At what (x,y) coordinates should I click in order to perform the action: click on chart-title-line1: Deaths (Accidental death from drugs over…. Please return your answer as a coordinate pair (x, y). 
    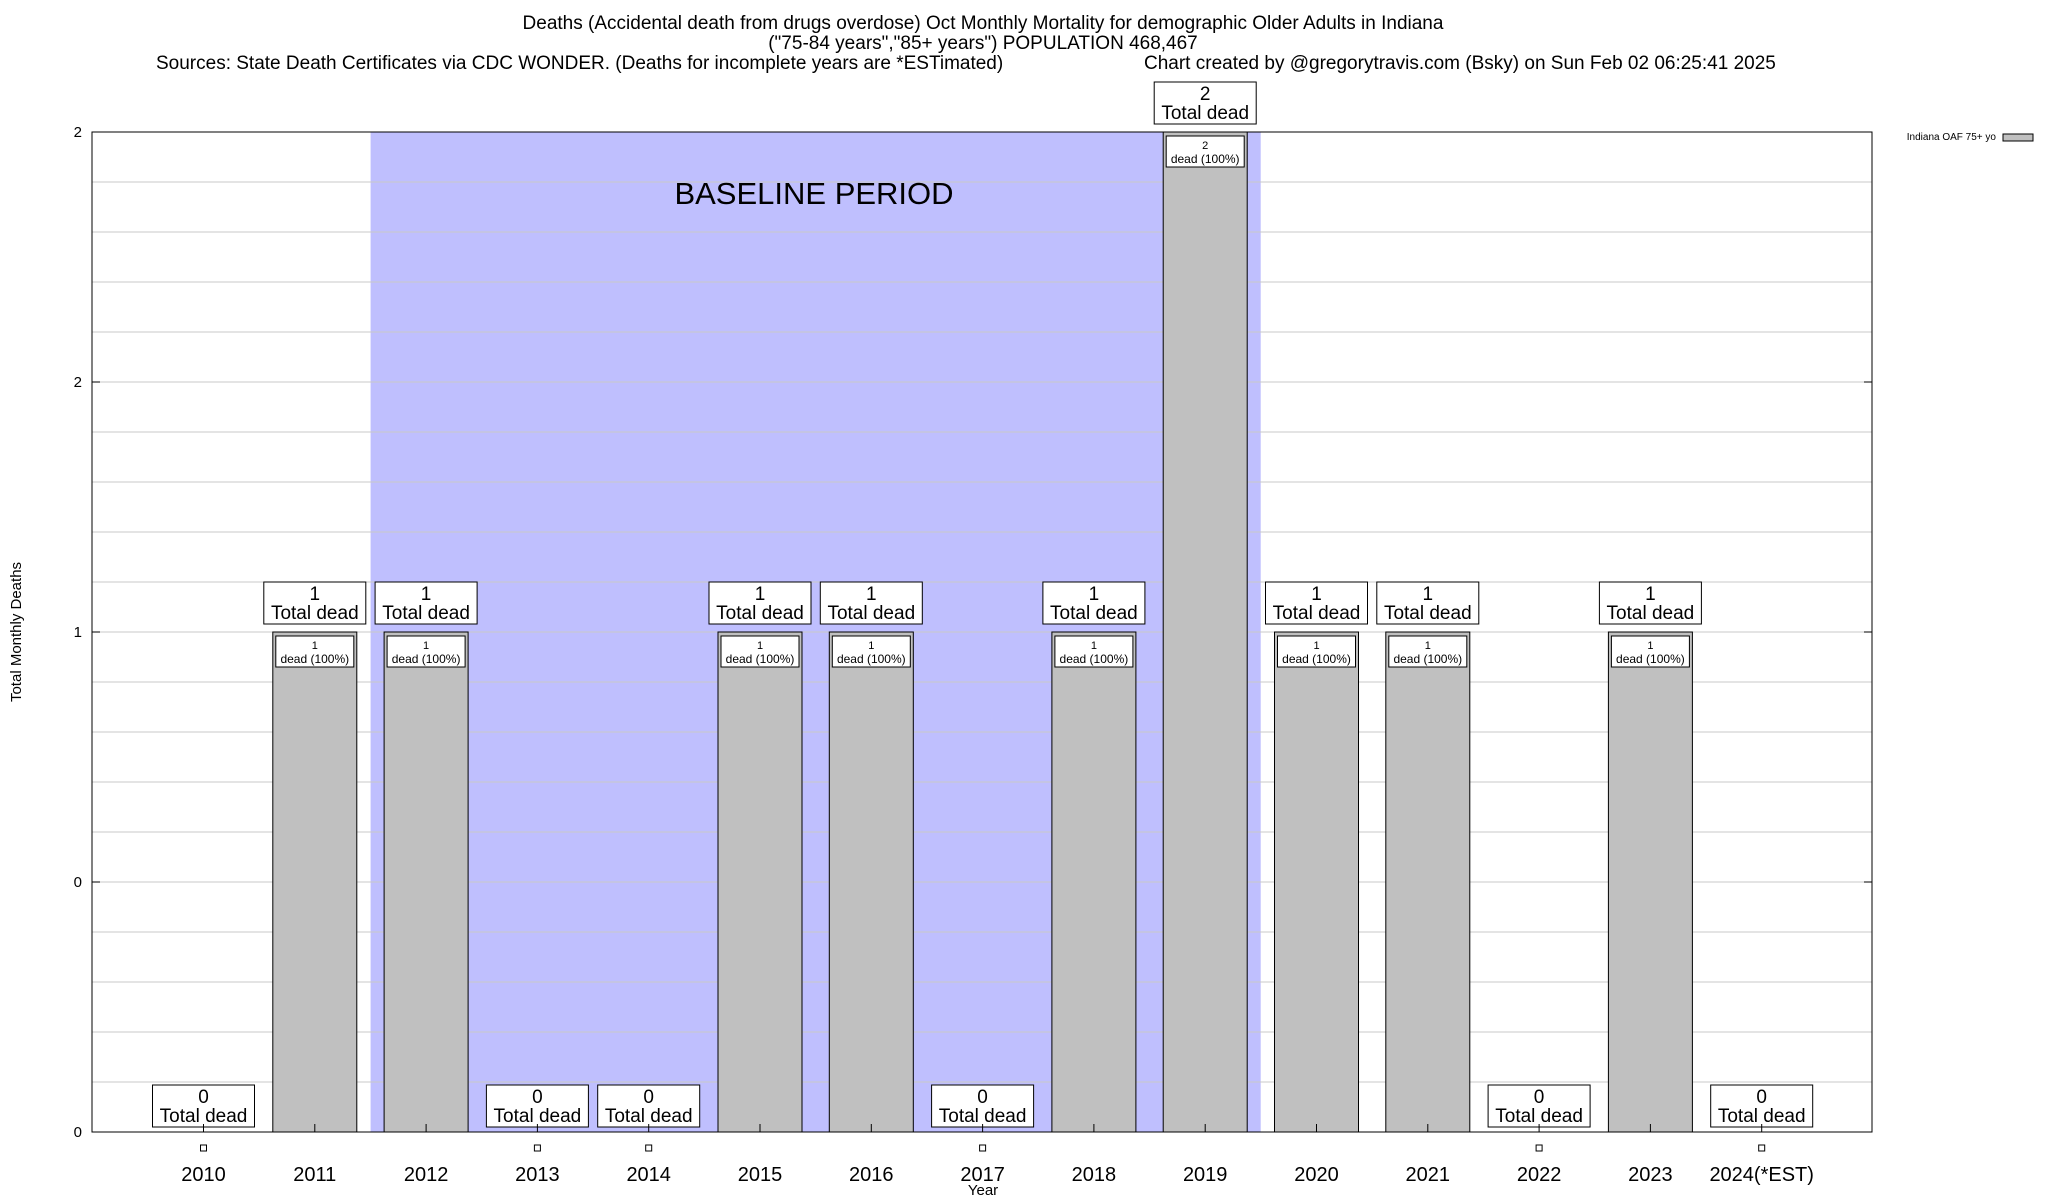
    Looking at the image, I should click on (983, 23).